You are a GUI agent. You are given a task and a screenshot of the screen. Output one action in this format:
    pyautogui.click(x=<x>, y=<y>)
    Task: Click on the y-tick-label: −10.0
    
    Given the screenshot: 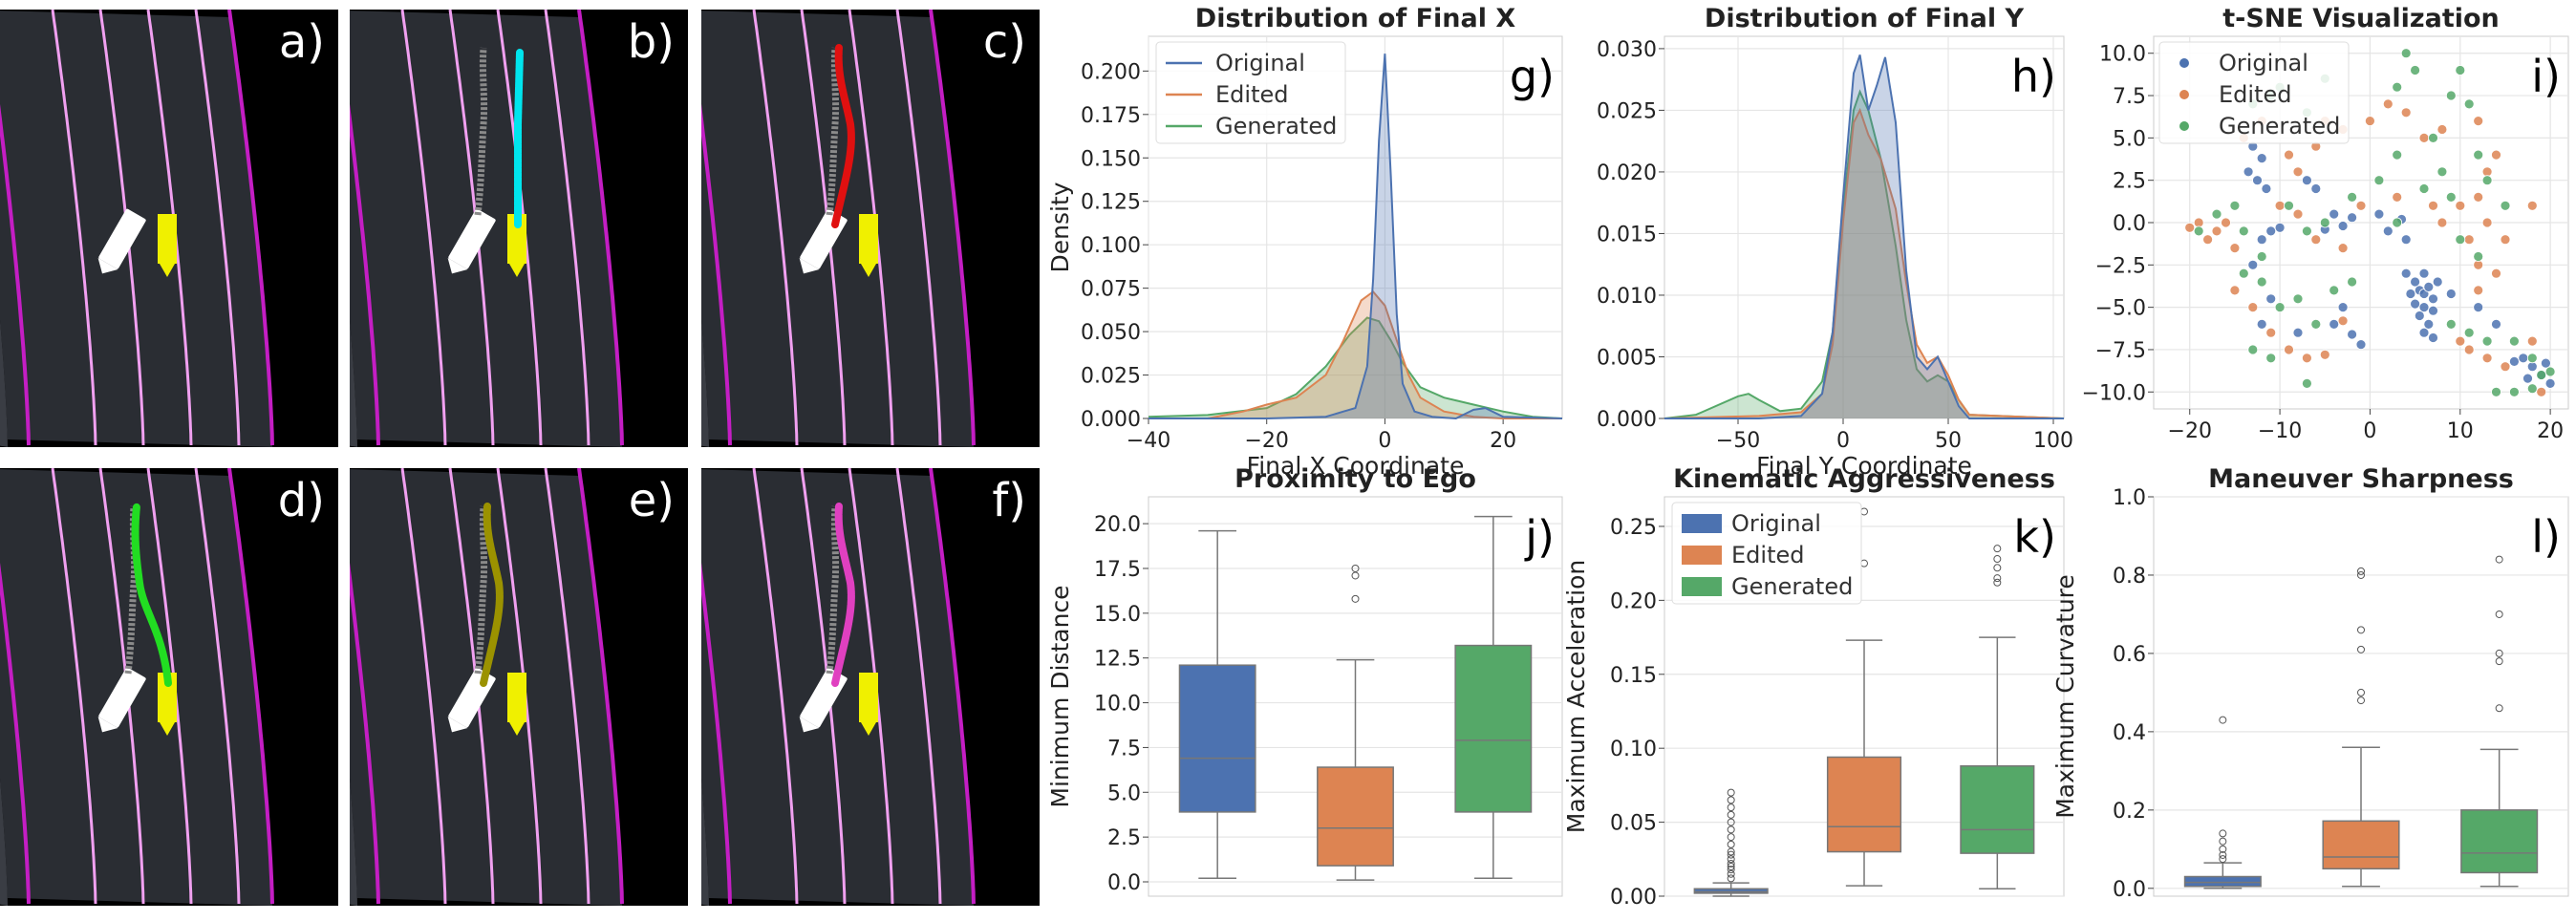 What is the action you would take?
    pyautogui.click(x=2114, y=393)
    